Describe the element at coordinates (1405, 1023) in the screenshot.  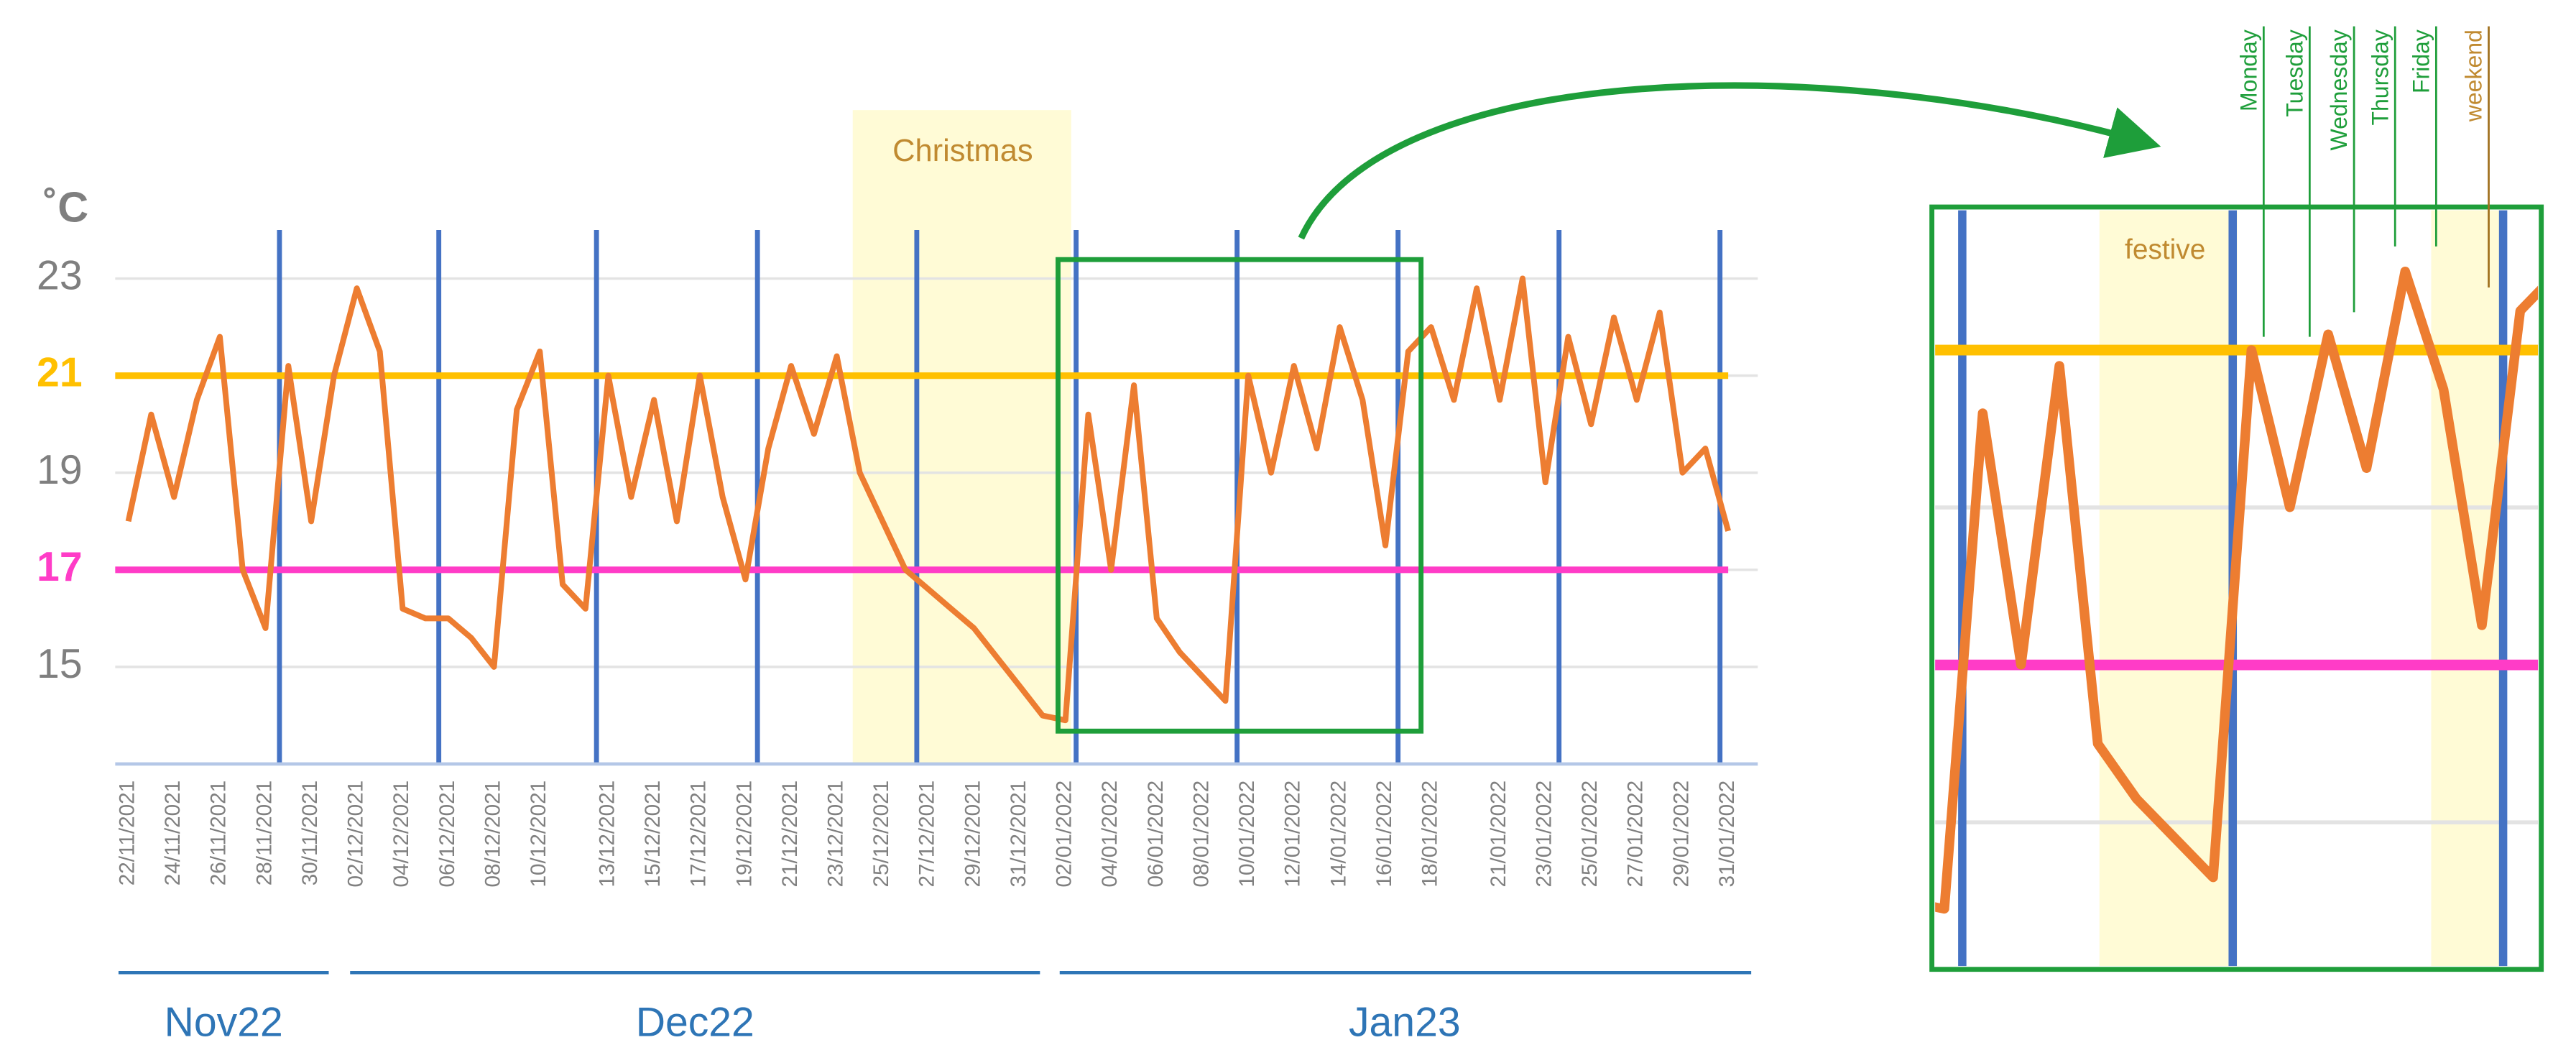
I see `period-label: Jan23` at that location.